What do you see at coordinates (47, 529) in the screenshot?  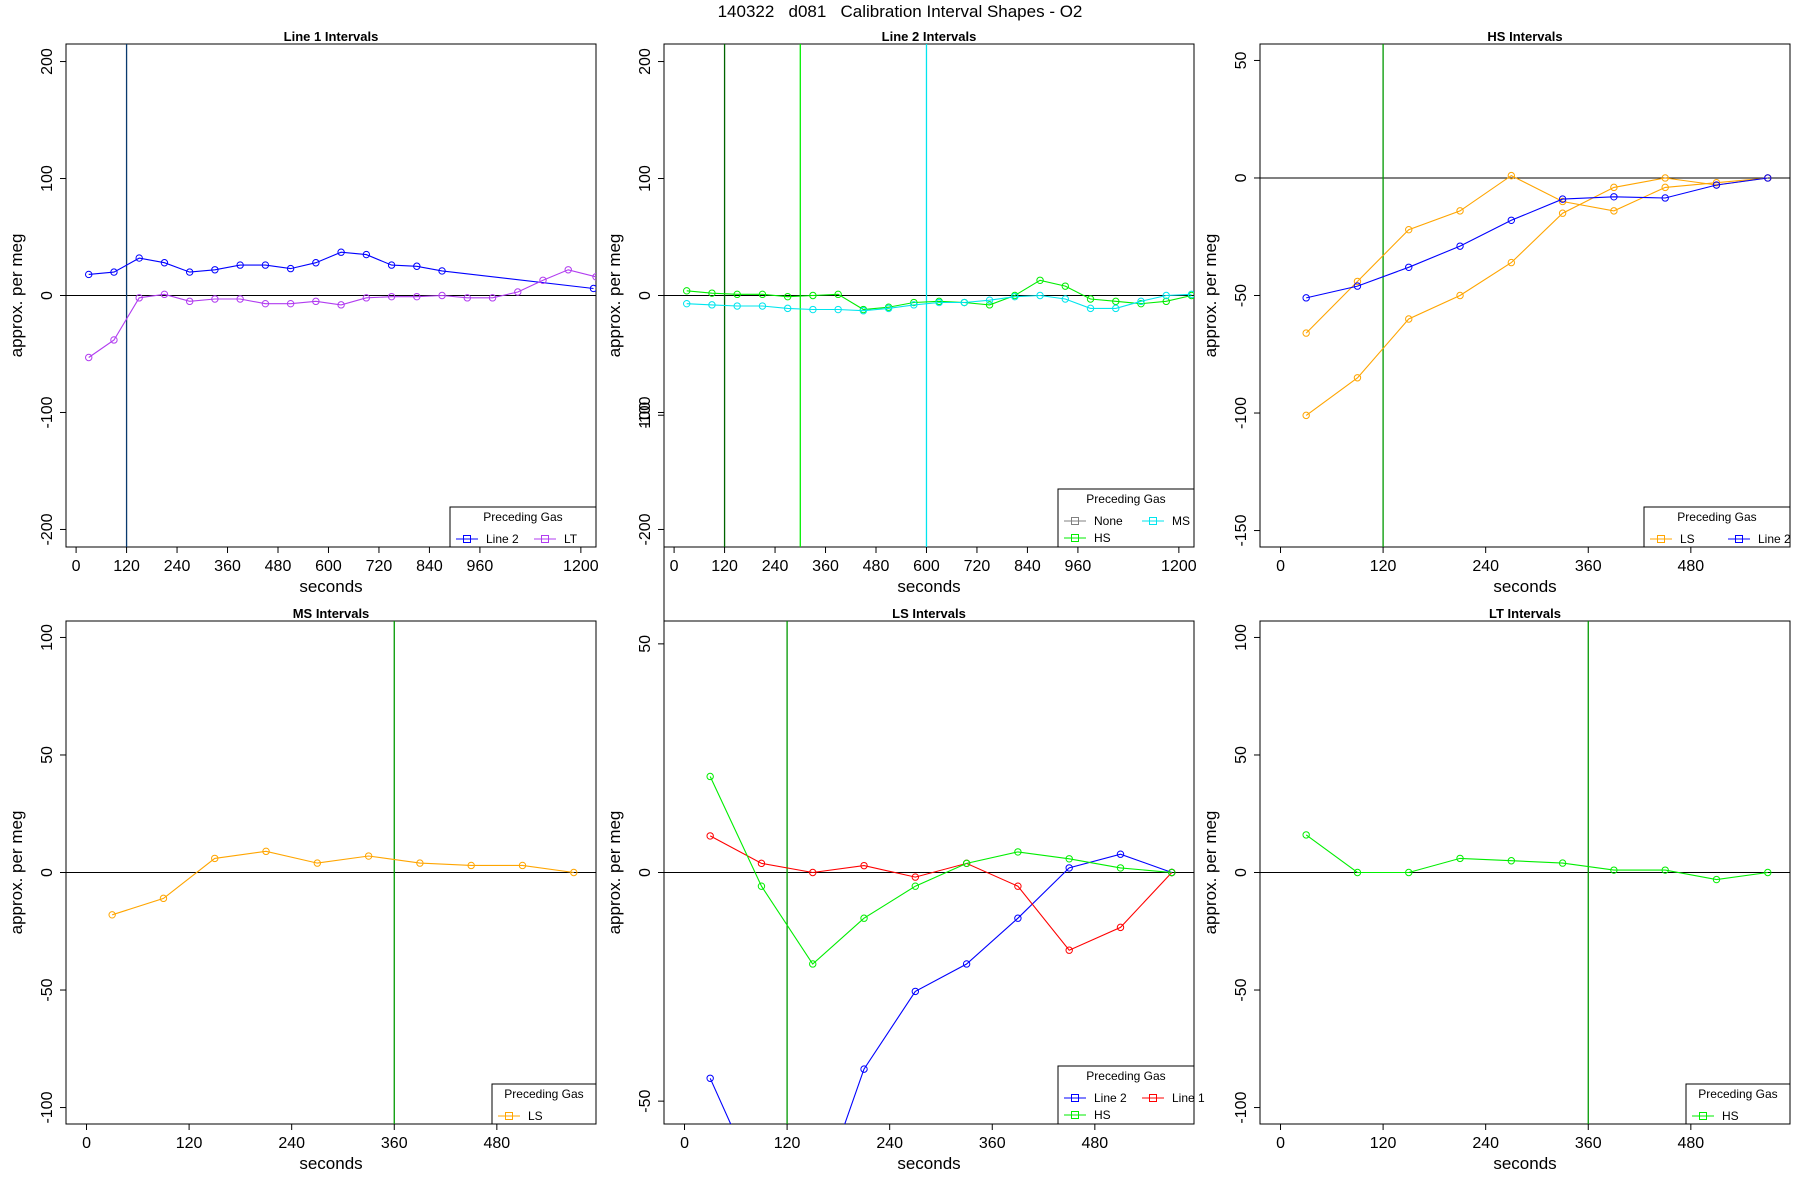 I see `y-tick-label: -200` at bounding box center [47, 529].